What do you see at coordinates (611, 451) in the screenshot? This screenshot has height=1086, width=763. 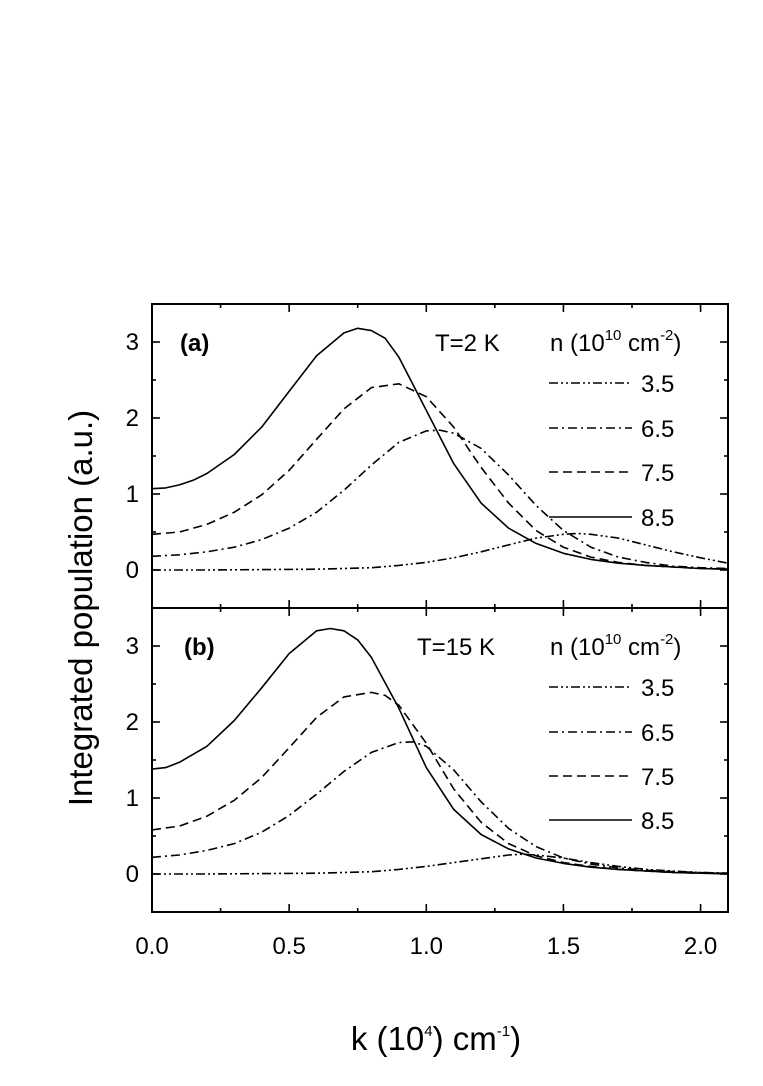 I see `panel-a-legend: 3.5 6.5 7.5 8.5` at bounding box center [611, 451].